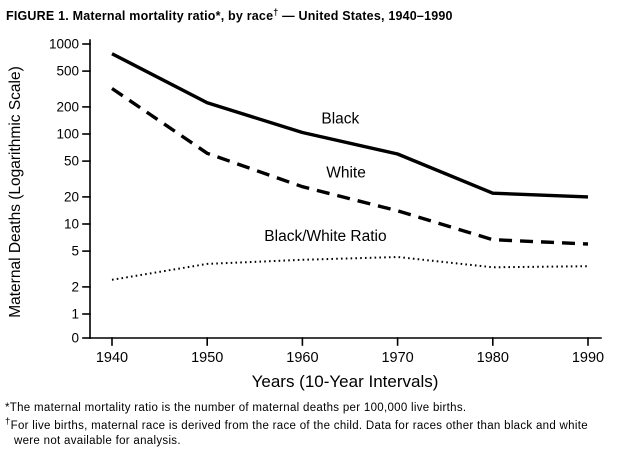 This screenshot has width=642, height=458. What do you see at coordinates (340, 119) in the screenshot?
I see `series-label-black: Black` at bounding box center [340, 119].